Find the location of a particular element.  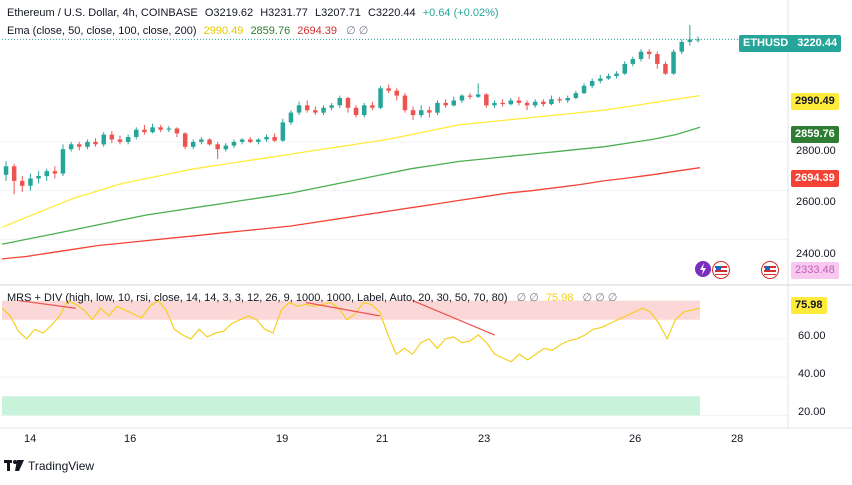

ema50-price-label: 2990.49 is located at coordinates (815, 101).